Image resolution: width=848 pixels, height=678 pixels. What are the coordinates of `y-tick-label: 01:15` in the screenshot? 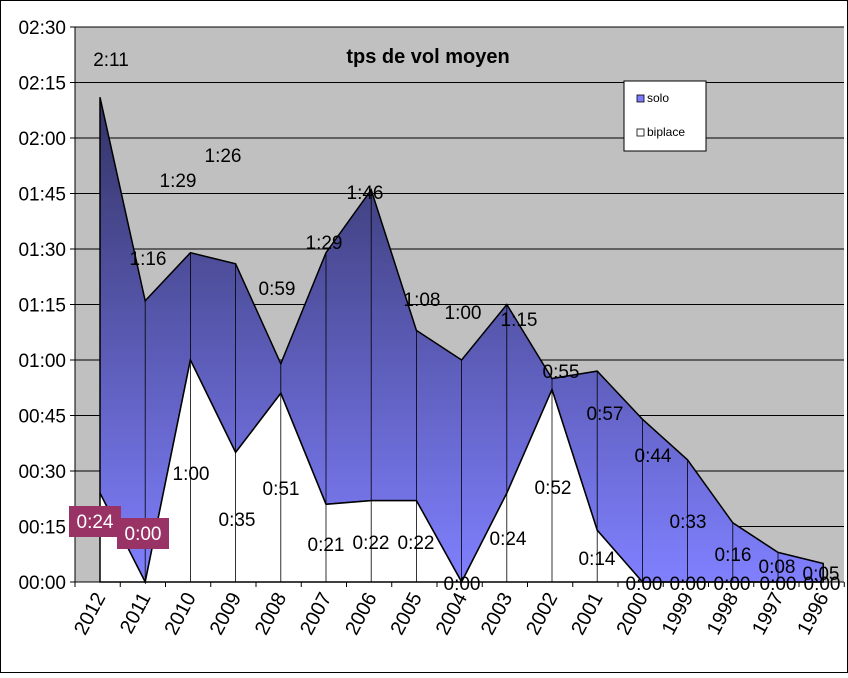 It's located at (42, 306).